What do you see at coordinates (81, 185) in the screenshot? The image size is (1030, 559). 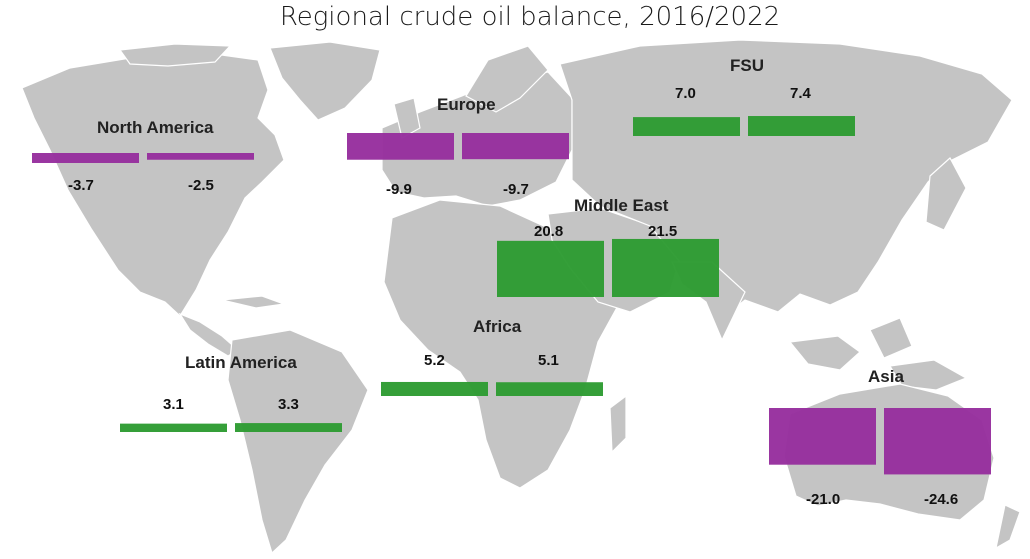 I see `value-label-north-america-2016: -3.7` at bounding box center [81, 185].